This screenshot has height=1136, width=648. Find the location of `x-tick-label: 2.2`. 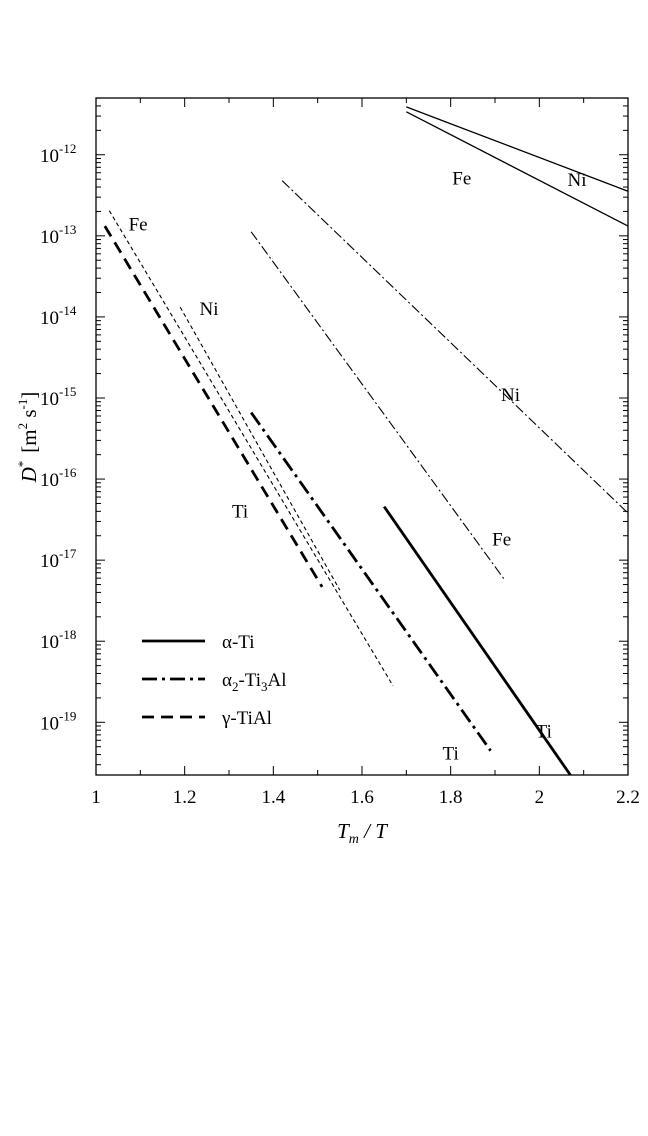

x-tick-label: 2.2 is located at coordinates (628, 797).